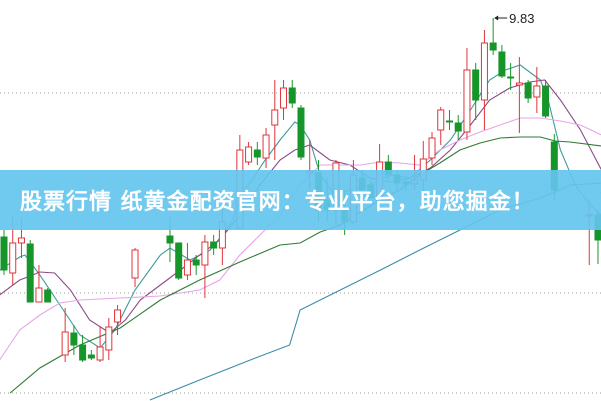  I want to click on promo-banner: 股票行情 纸黄金配资官网：专业平台，助您掘金！, so click(300, 200).